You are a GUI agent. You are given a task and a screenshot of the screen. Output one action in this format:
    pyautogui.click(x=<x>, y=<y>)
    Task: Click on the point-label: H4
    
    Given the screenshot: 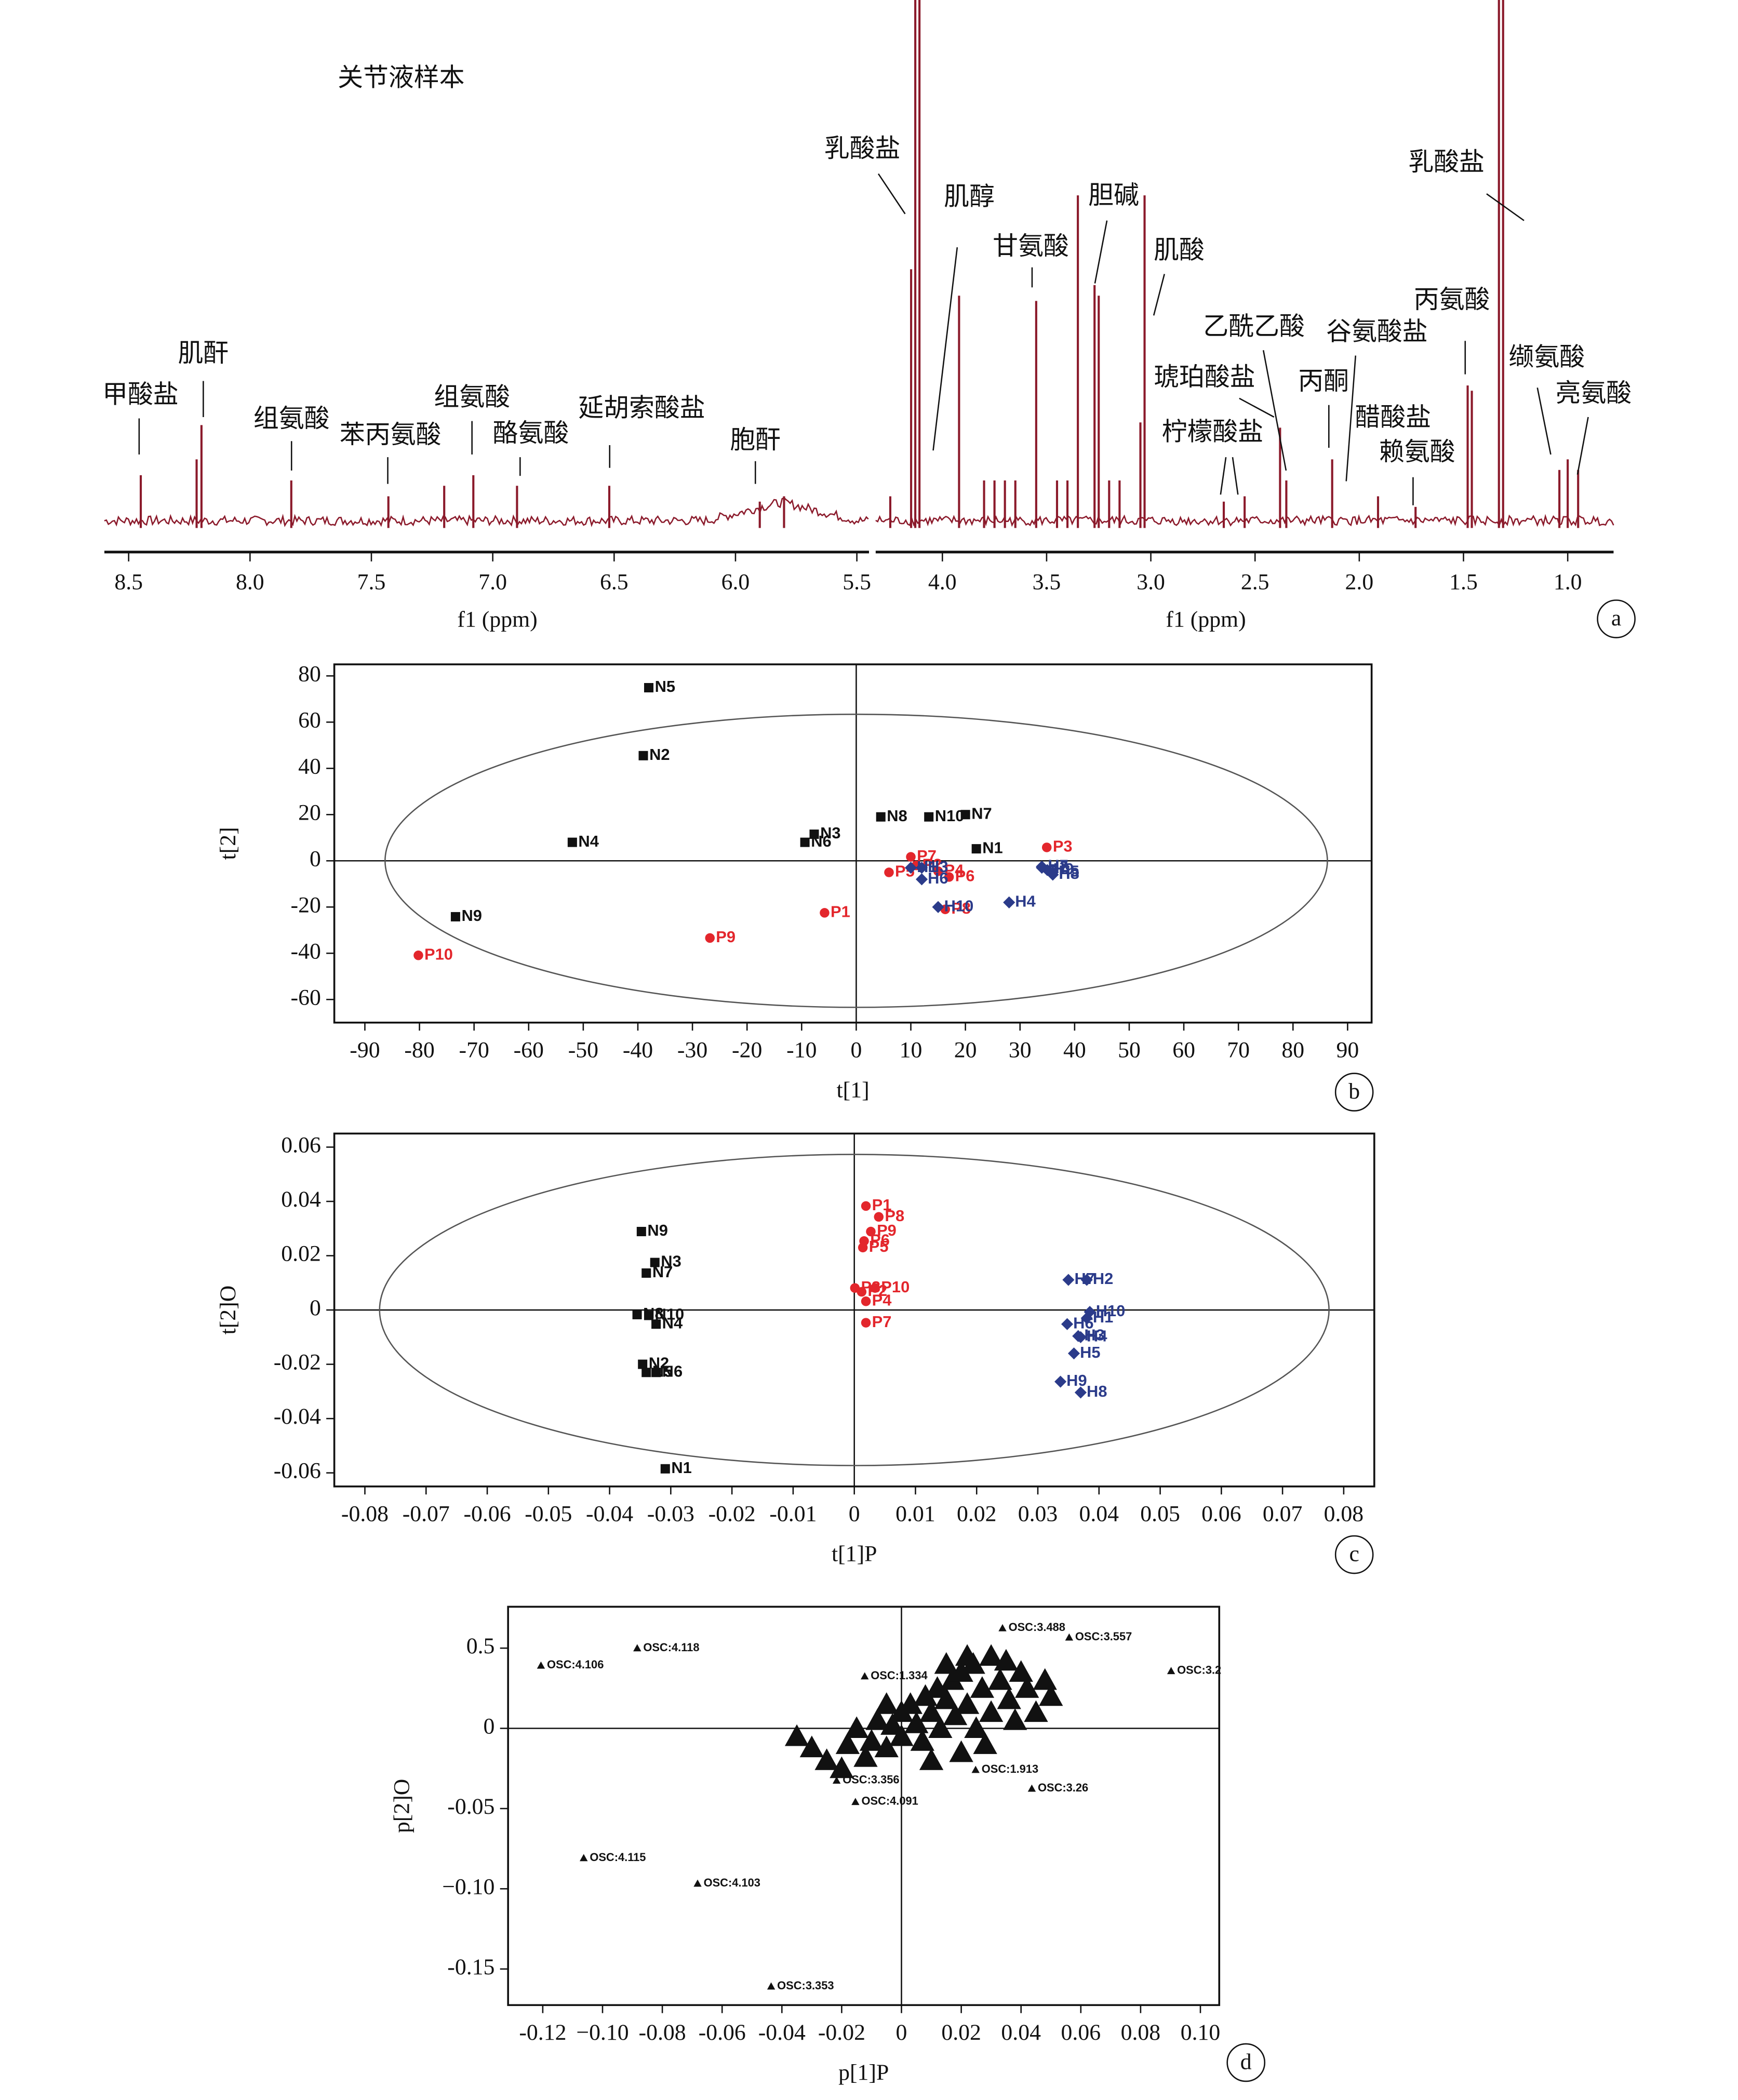 What is the action you would take?
    pyautogui.click(x=1025, y=901)
    